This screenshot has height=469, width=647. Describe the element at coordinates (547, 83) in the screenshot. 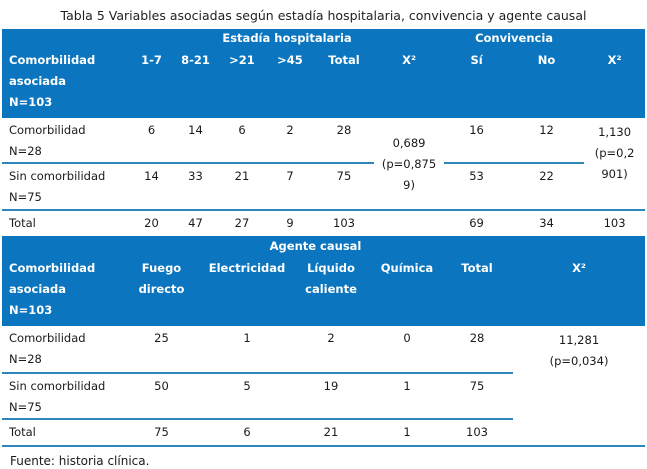

I see `column-header: No` at that location.